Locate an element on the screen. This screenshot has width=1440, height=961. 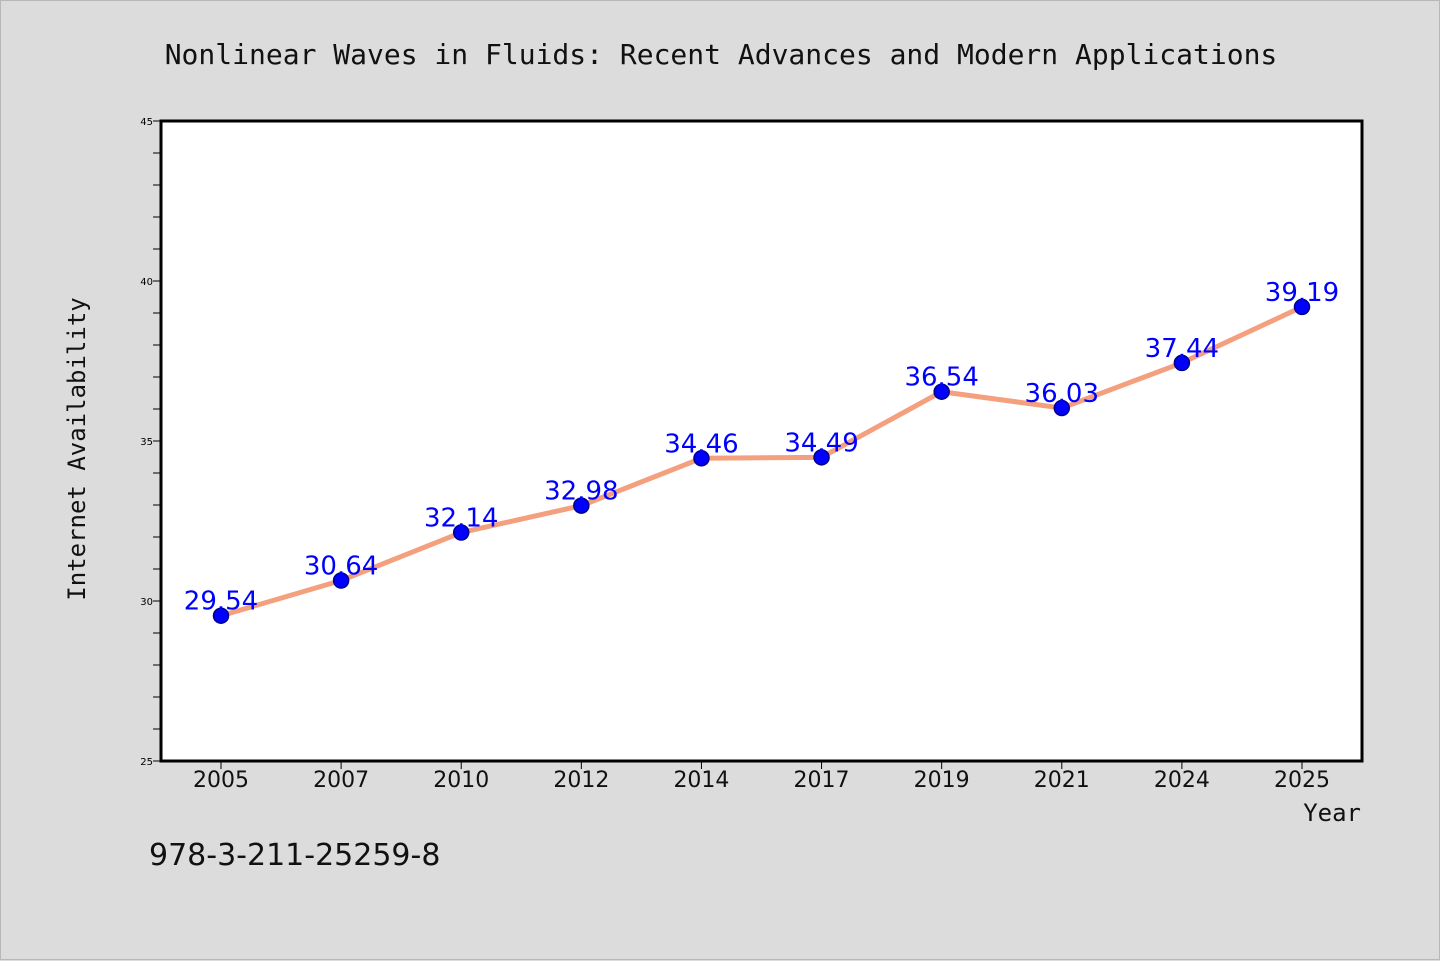
x-tick-label: 2019 is located at coordinates (942, 780).